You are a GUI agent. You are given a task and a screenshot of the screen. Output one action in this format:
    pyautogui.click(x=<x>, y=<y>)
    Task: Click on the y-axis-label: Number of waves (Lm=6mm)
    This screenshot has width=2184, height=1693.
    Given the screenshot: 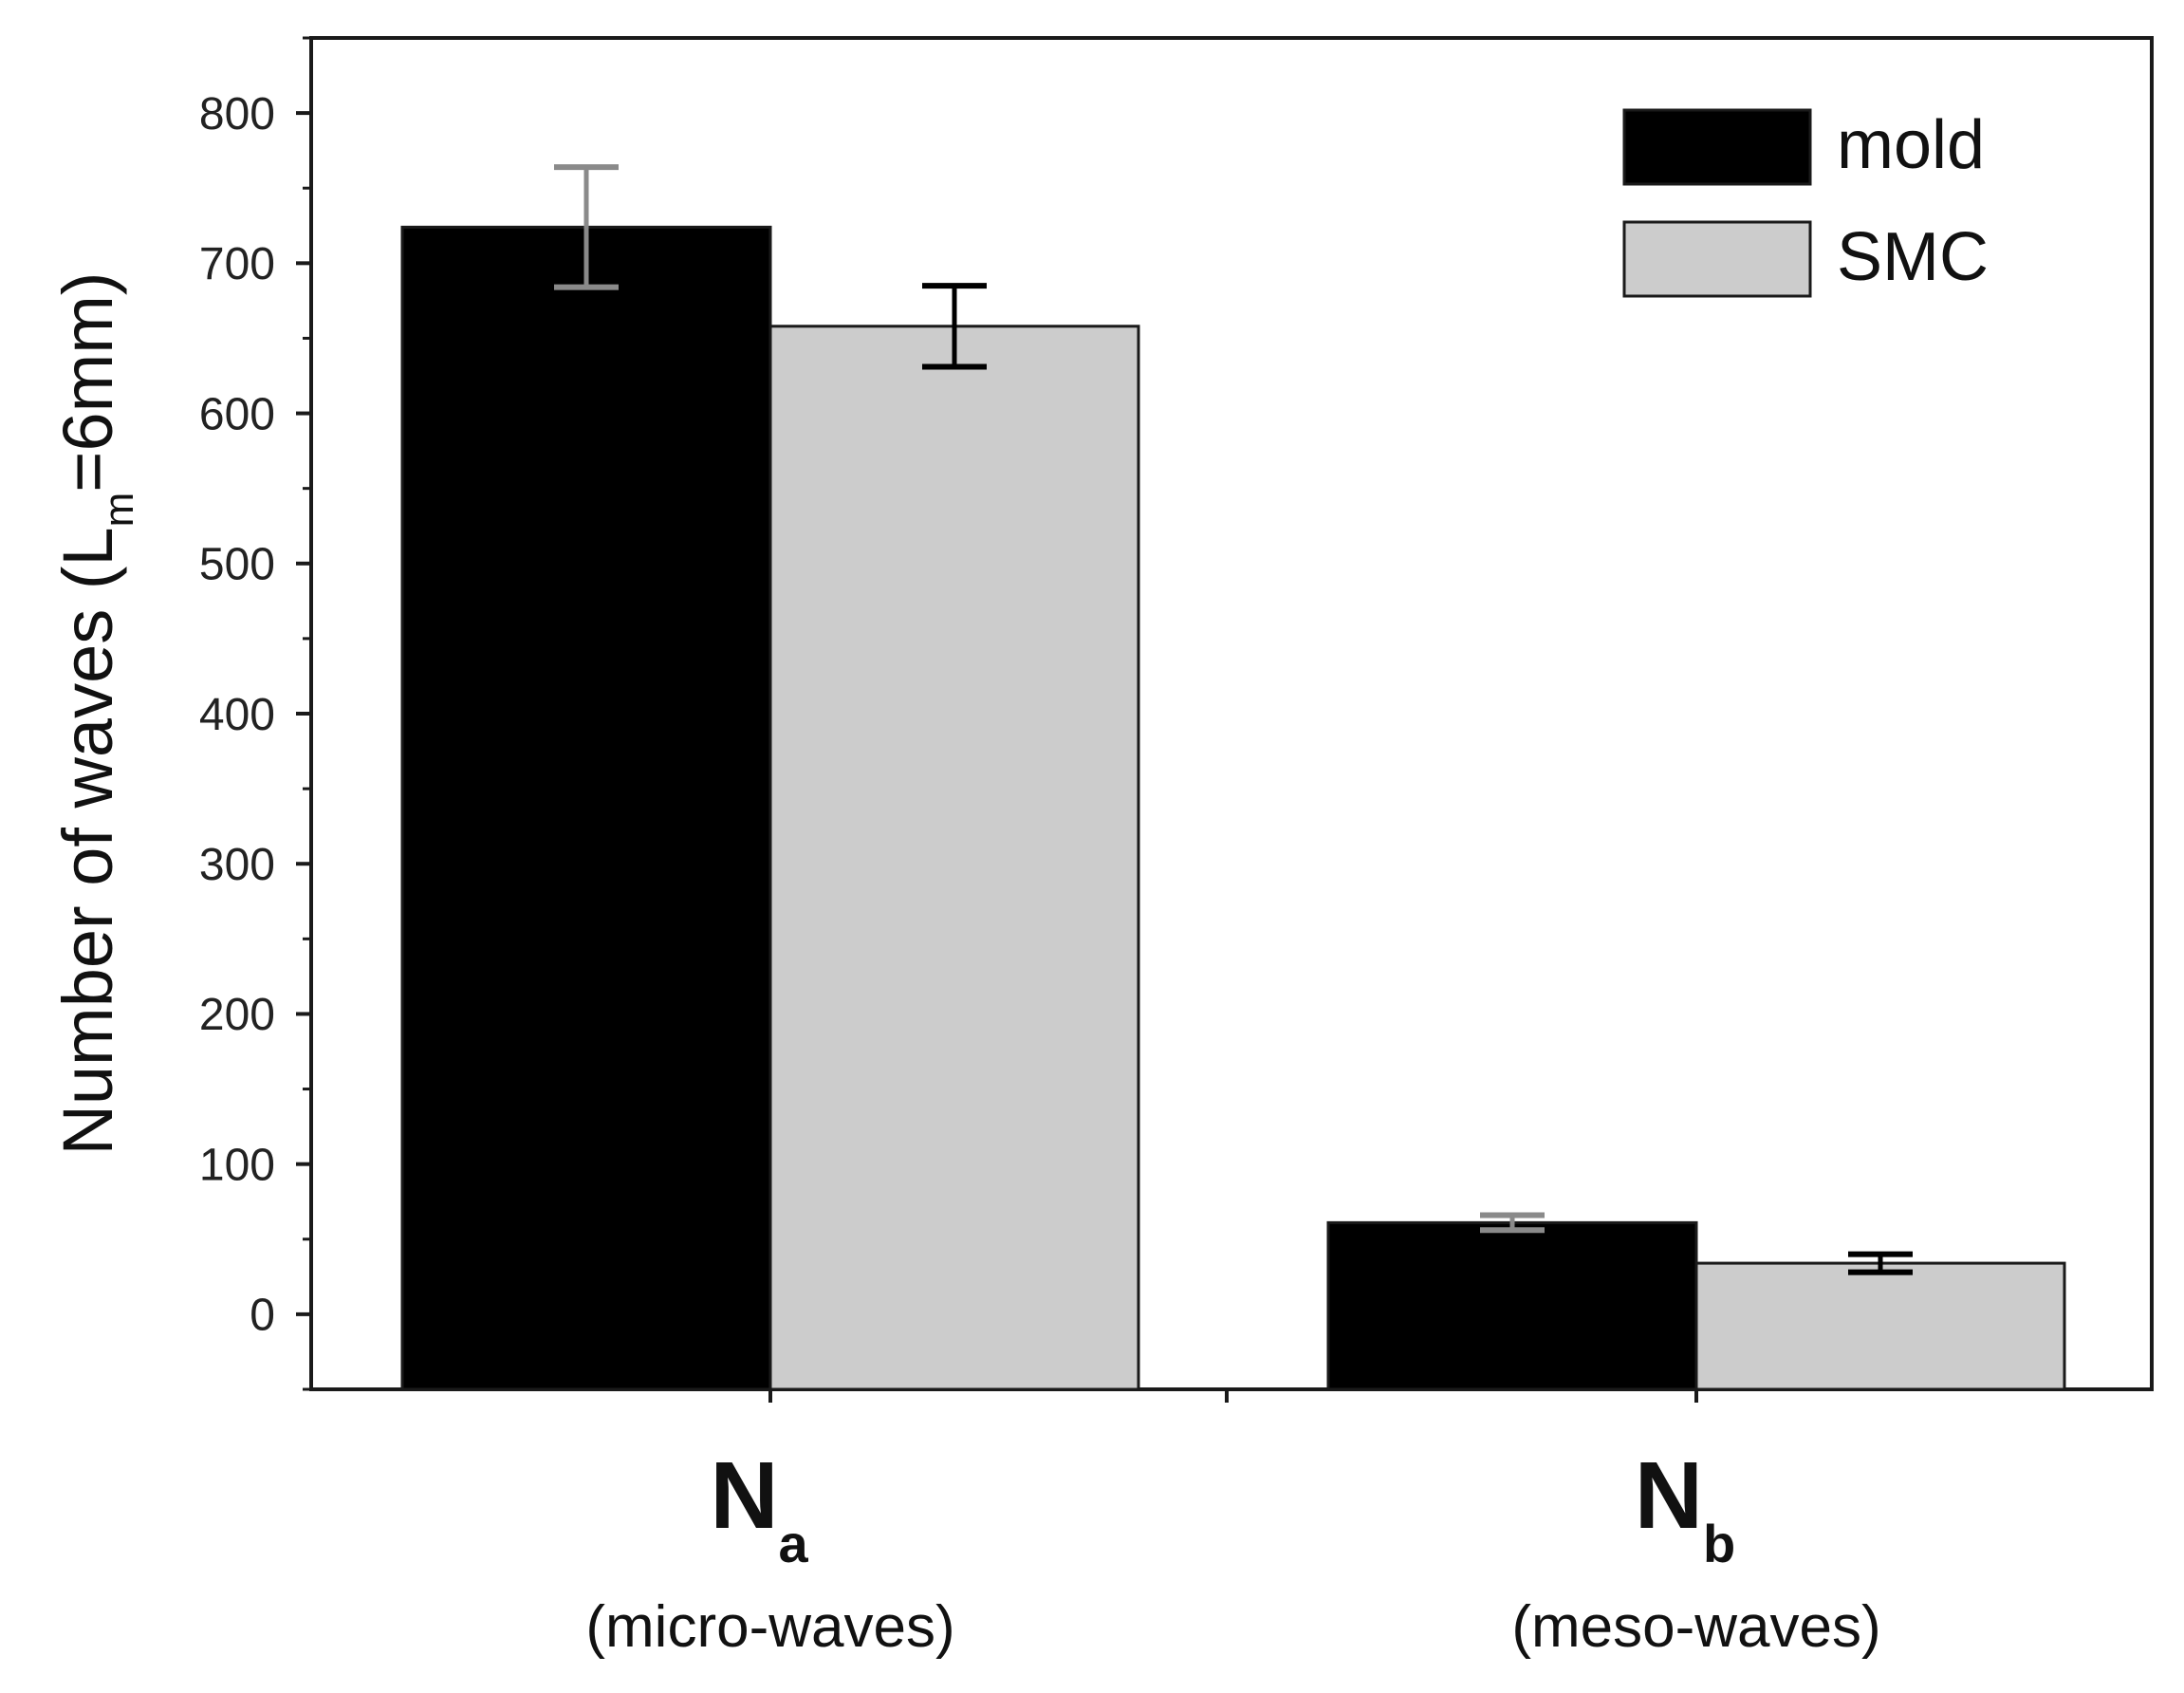 What is the action you would take?
    pyautogui.click(x=95, y=713)
    